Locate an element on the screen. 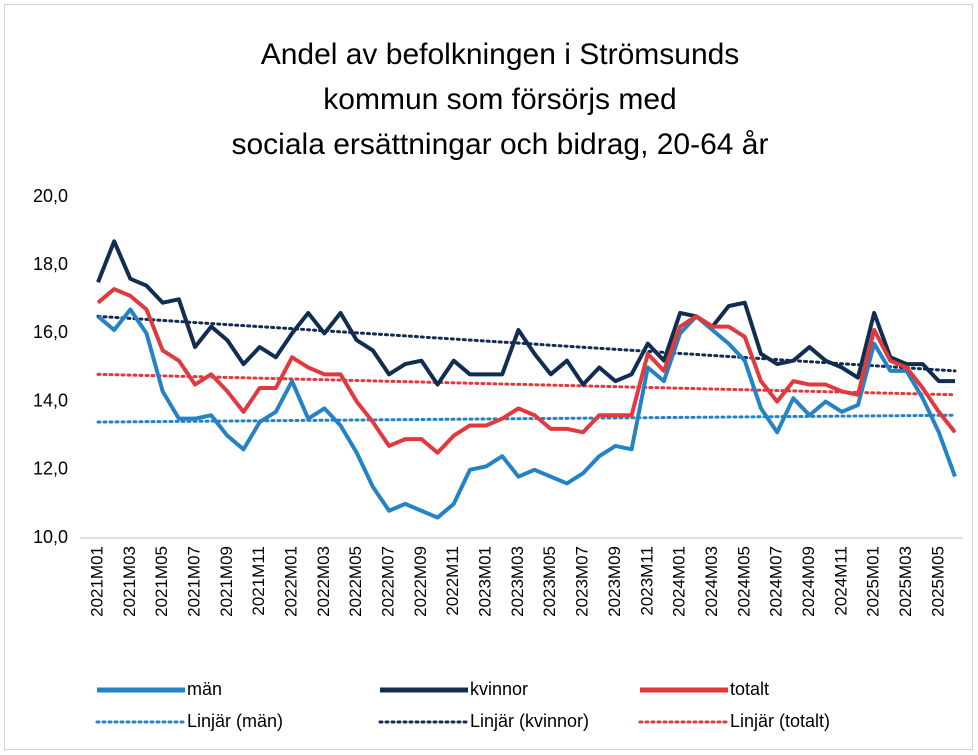 The image size is (978, 755). y-tick-label: 20,0 is located at coordinates (50, 196).